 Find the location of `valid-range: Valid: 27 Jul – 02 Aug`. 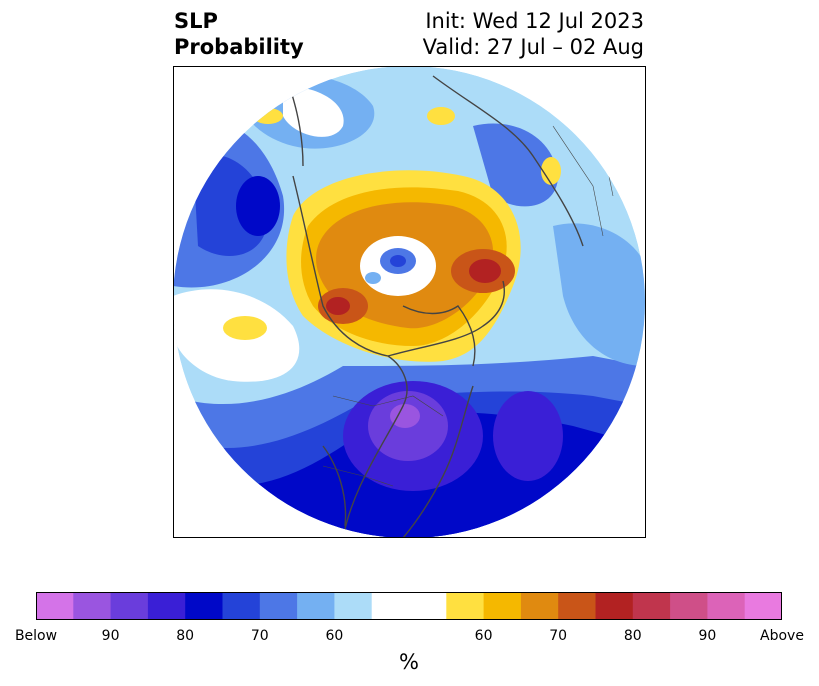

valid-range: Valid: 27 Jul – 02 Aug is located at coordinates (533, 47).